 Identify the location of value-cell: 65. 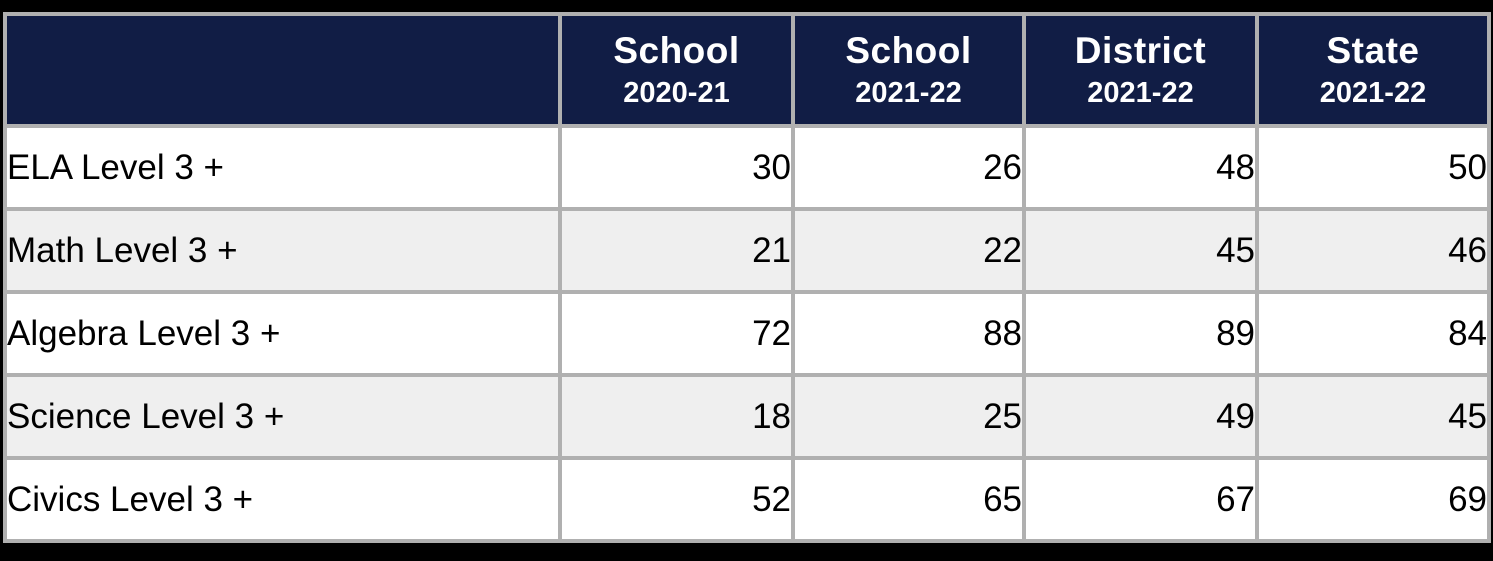
(908, 499).